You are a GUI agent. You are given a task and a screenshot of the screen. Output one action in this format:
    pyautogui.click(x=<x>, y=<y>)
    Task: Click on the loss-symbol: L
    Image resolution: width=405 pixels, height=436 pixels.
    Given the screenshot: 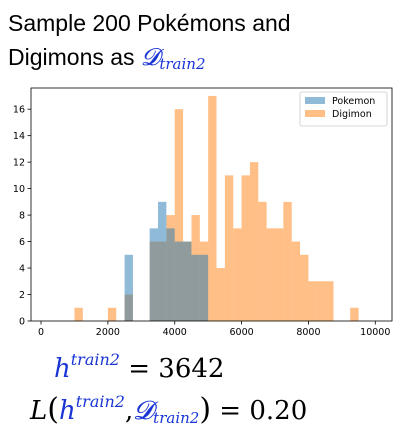 What is the action you would take?
    pyautogui.click(x=39, y=411)
    